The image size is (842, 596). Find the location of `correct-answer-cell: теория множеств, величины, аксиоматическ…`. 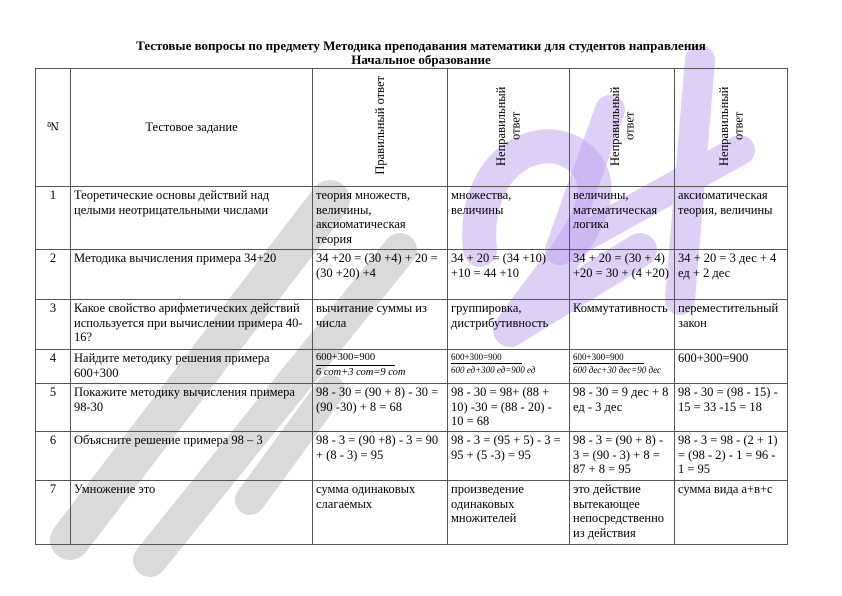

correct-answer-cell: теория множеств, величины, аксиоматическ… is located at coordinates (380, 218).